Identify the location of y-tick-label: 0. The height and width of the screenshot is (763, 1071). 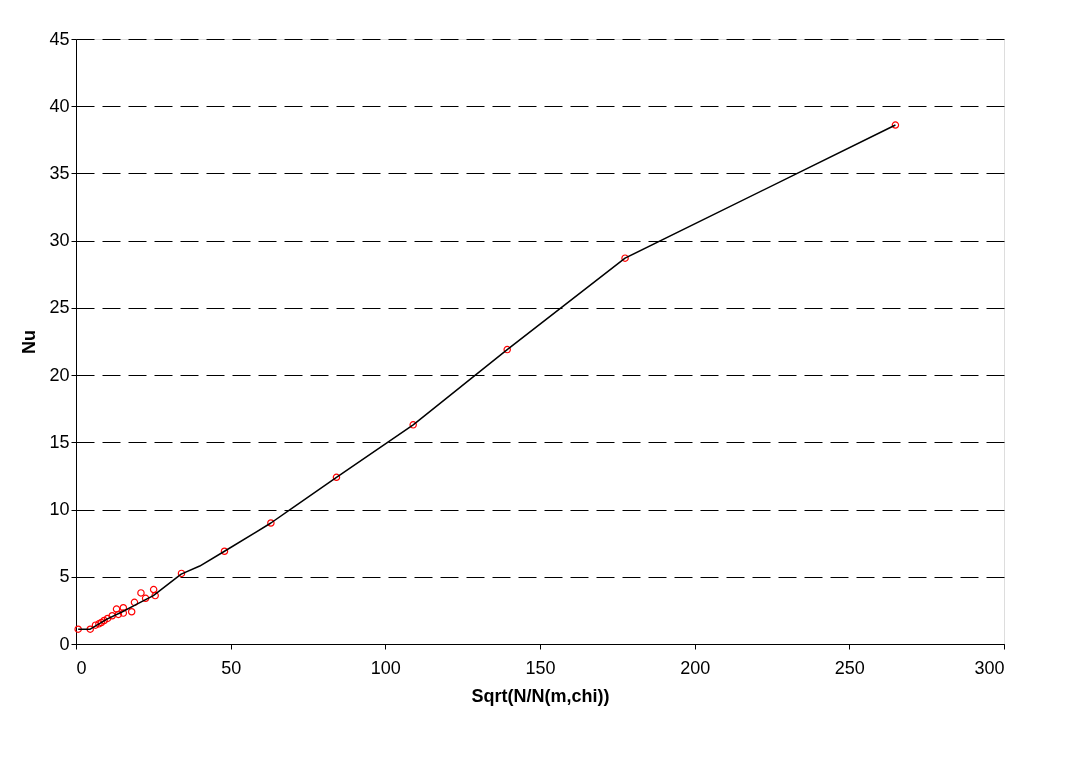
(64, 643).